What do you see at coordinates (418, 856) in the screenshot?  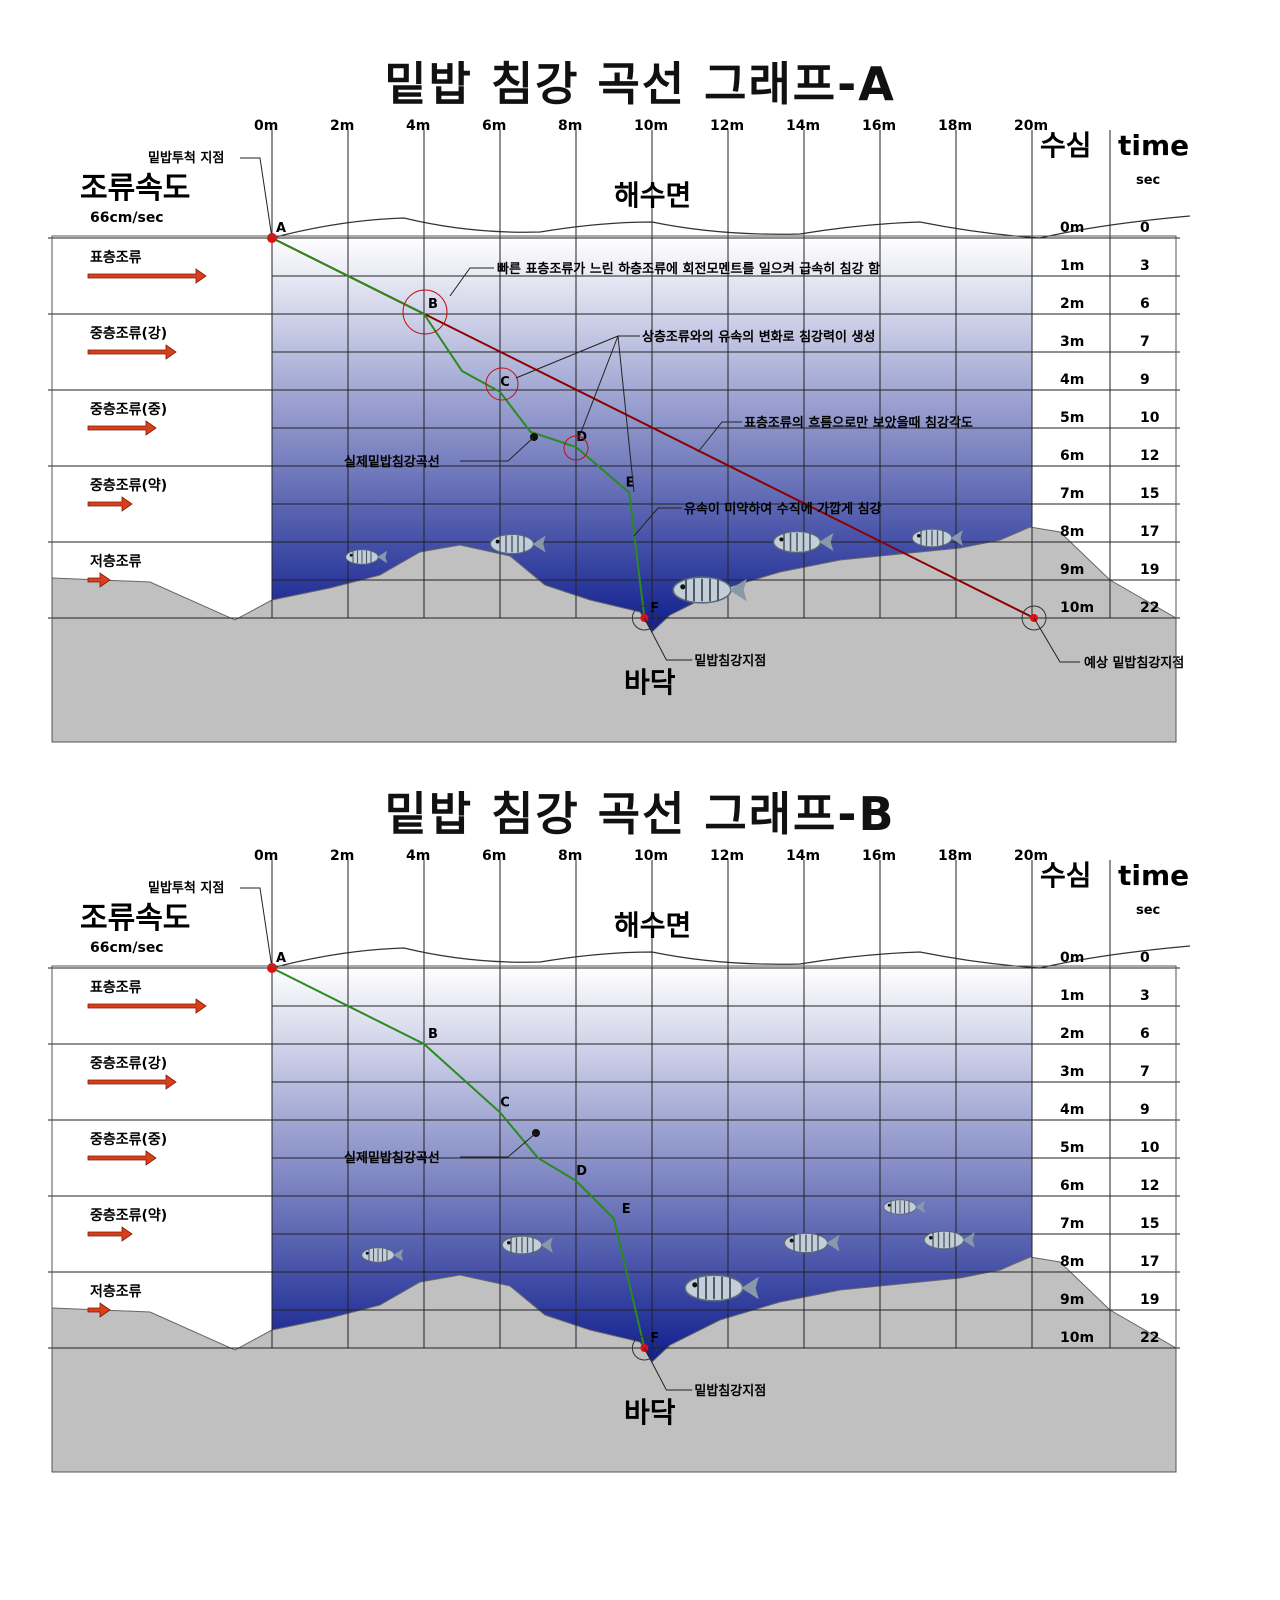 I see `distance-tick-label: 4m` at bounding box center [418, 856].